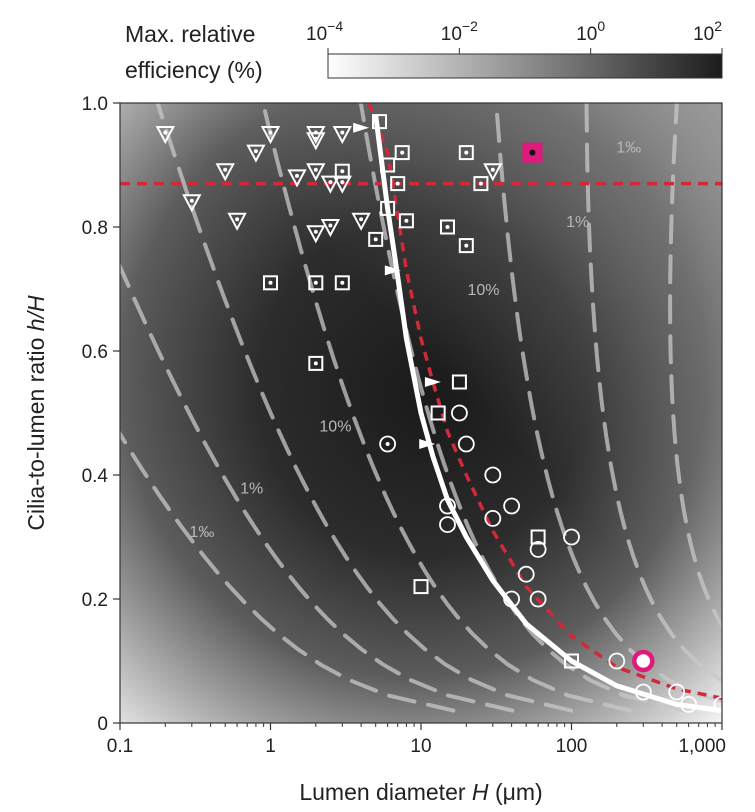  I want to click on y-axis-label: Cilia-to-lumen ratio h/H, so click(36, 413).